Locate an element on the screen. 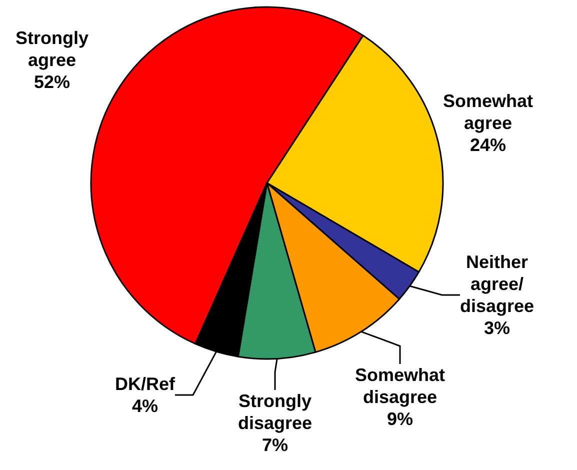 Image resolution: width=577 pixels, height=470 pixels. slice-label: Neither agree/ disagree is located at coordinates (497, 284).